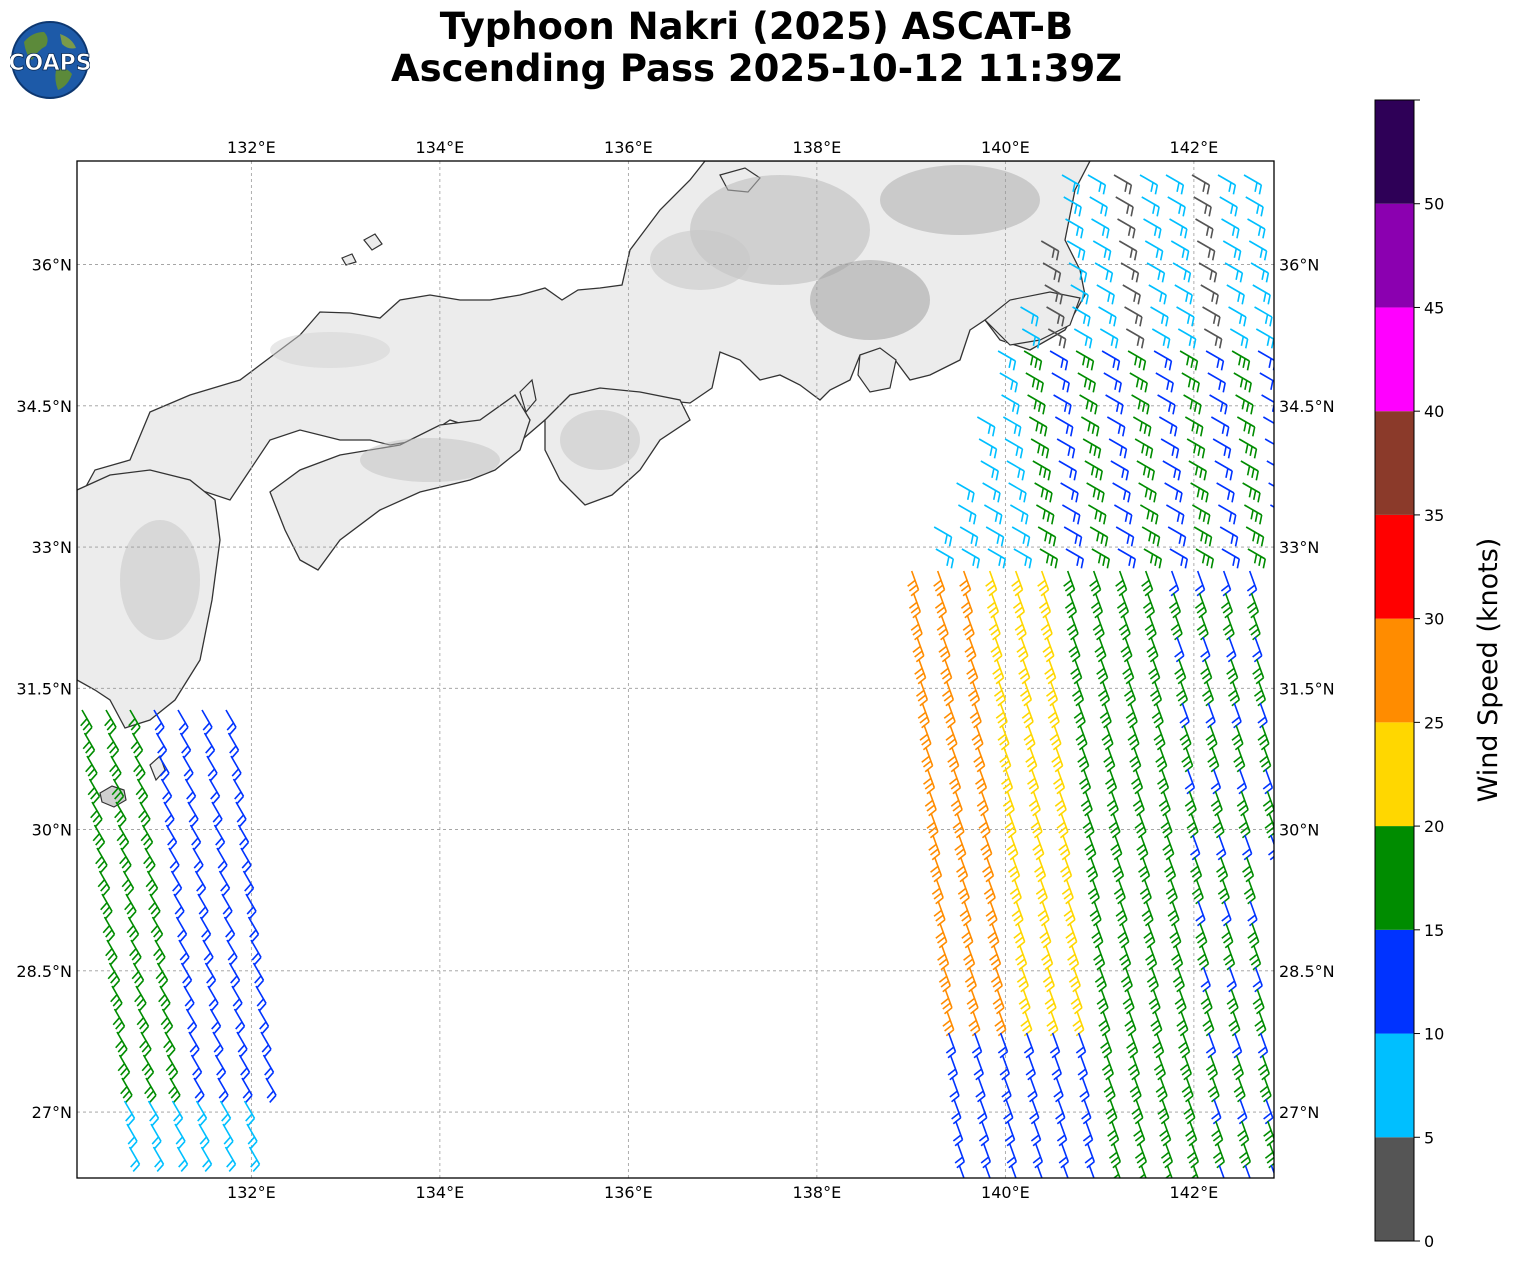 The width and height of the screenshot is (1513, 1264). I want to click on colorbar-tick-label: 40, so click(1434, 411).